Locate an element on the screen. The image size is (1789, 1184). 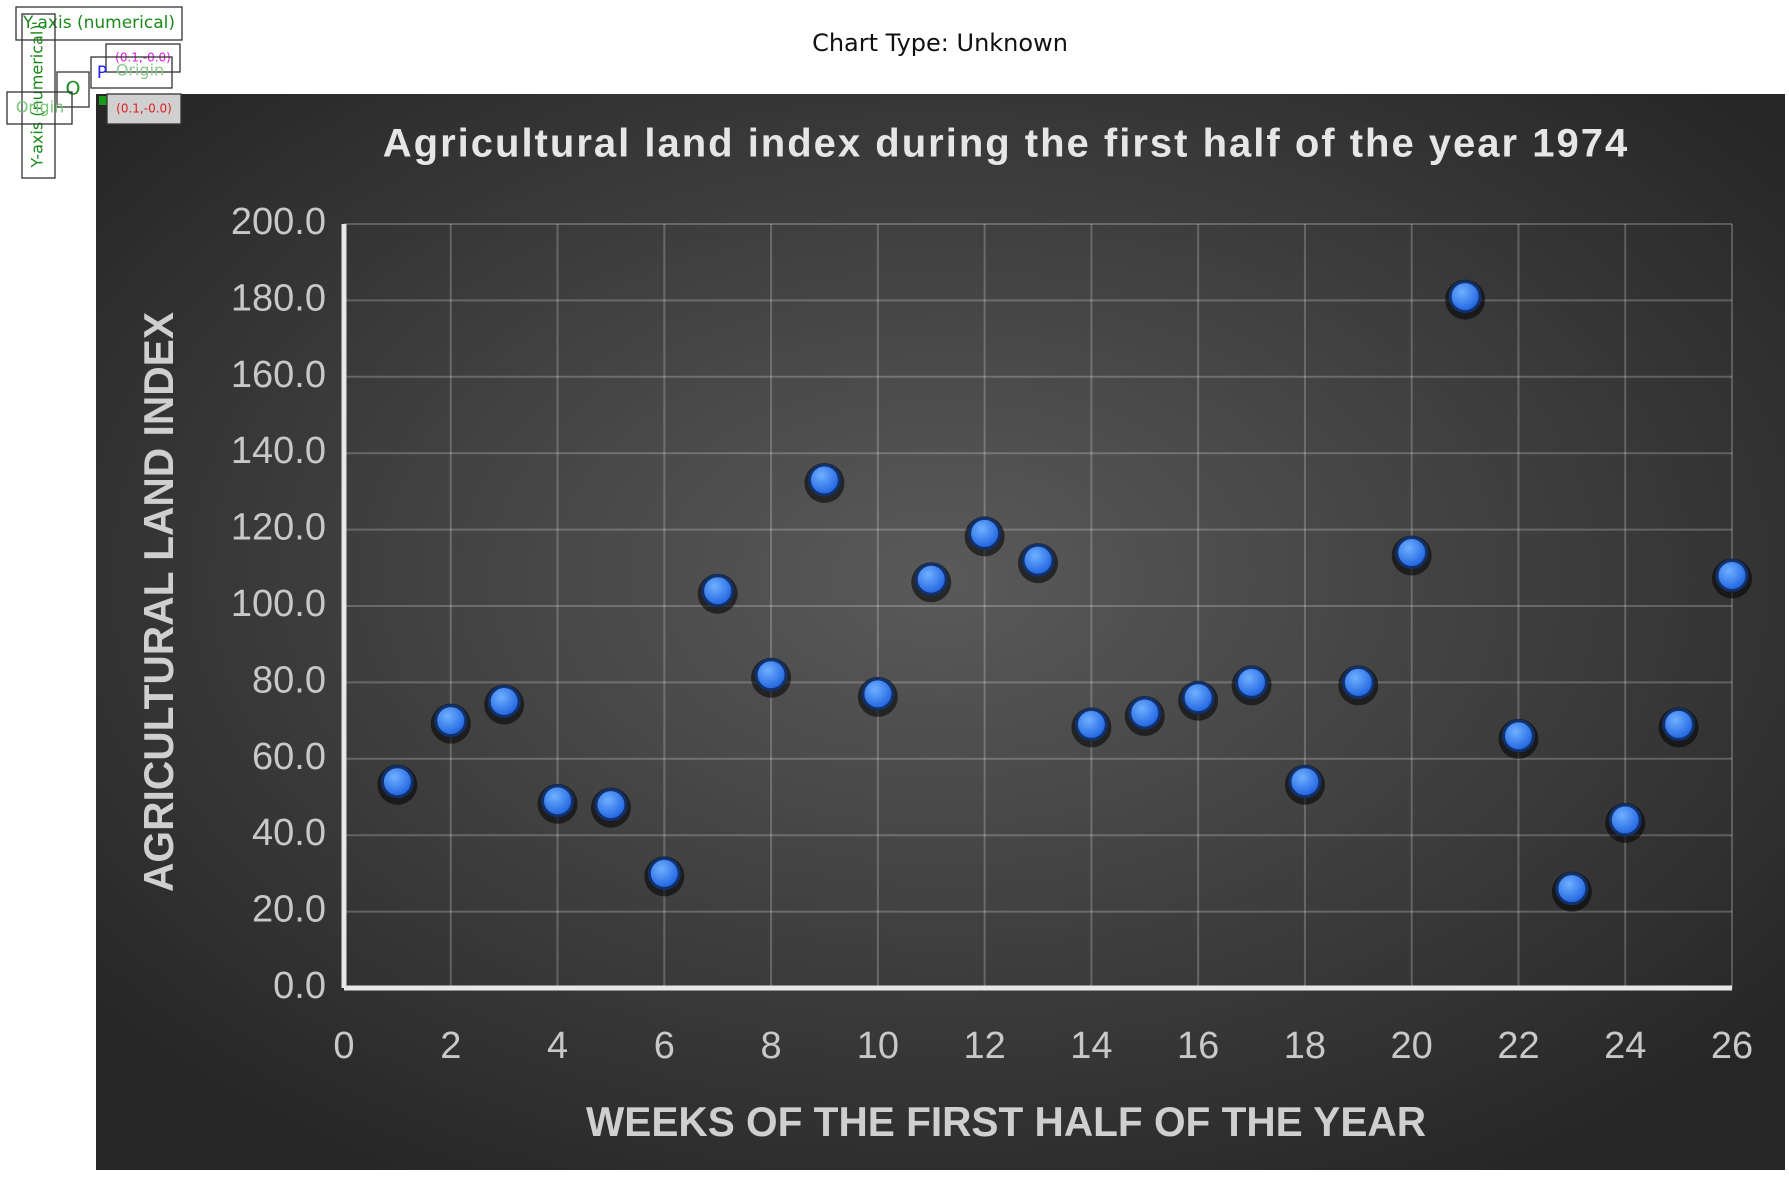
x-tick-label: 14 is located at coordinates (1091, 1046).